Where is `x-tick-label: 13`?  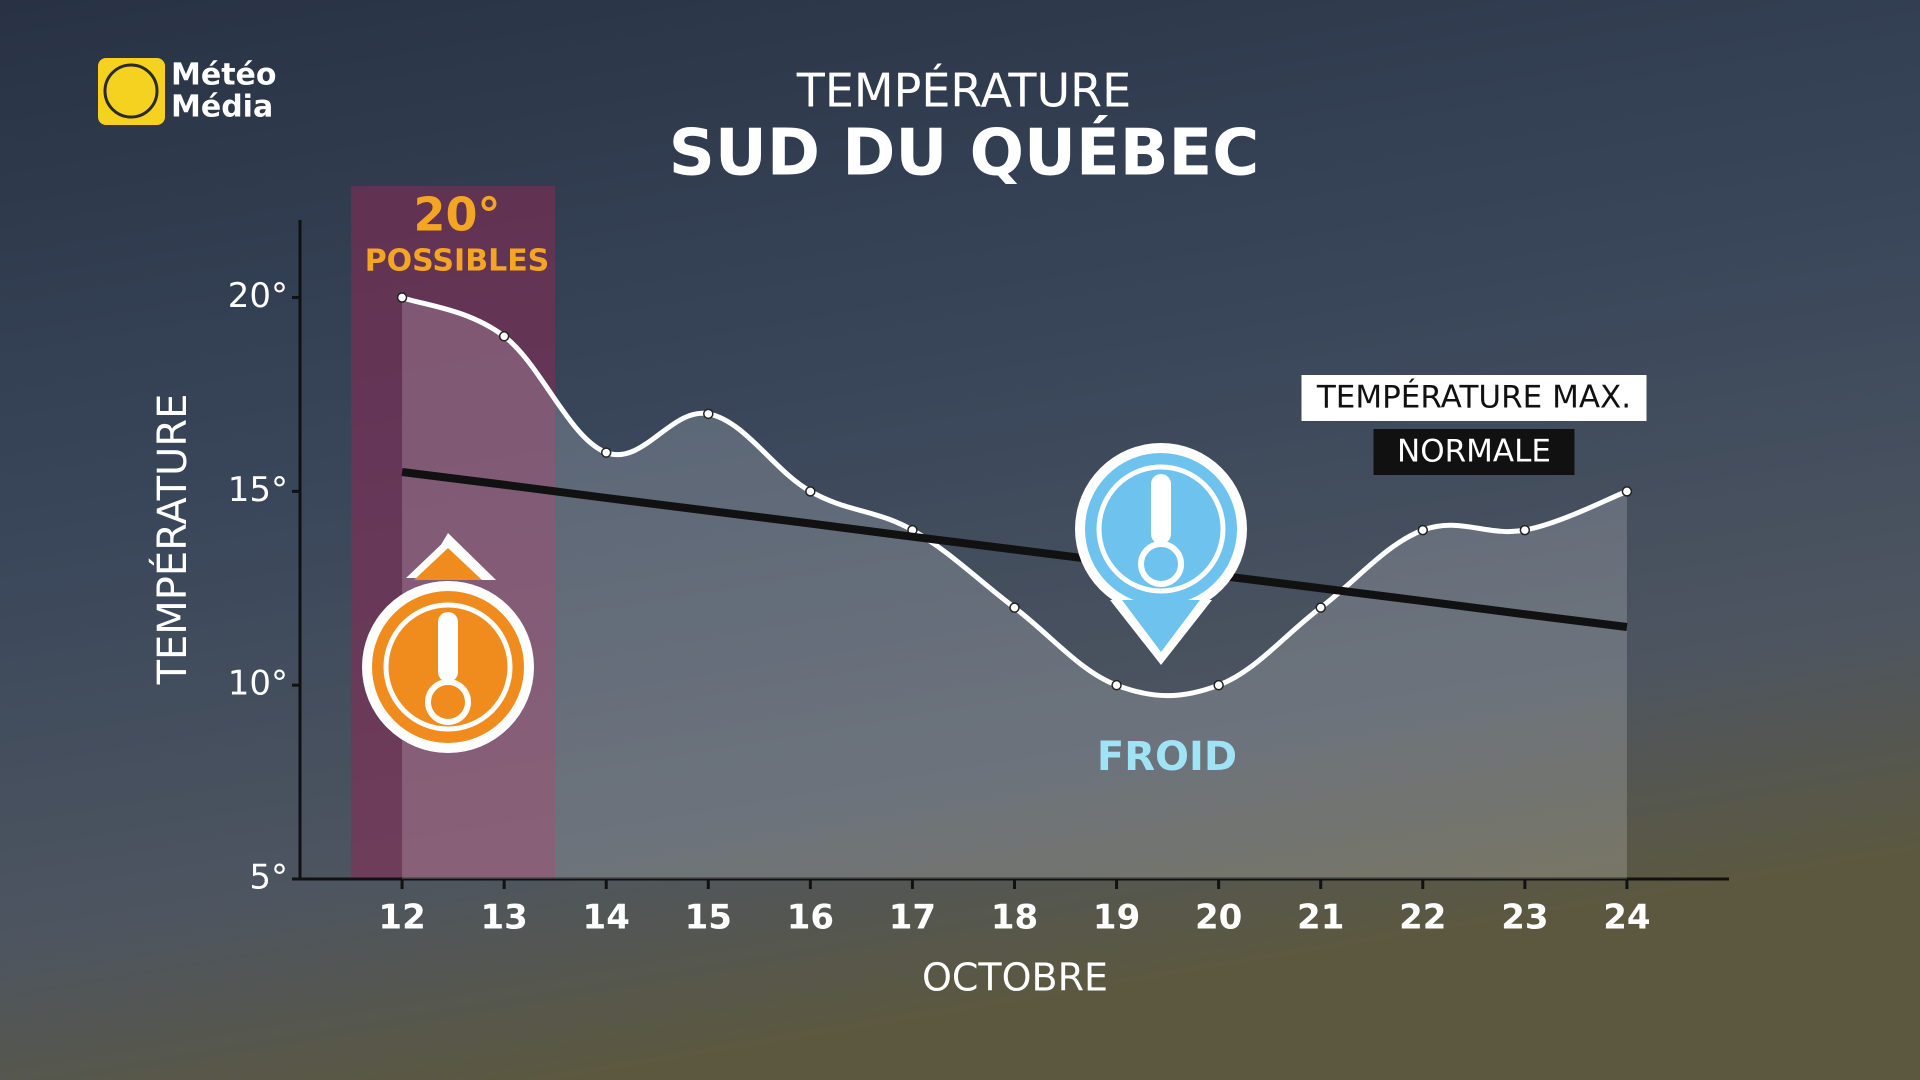
x-tick-label: 13 is located at coordinates (503, 918).